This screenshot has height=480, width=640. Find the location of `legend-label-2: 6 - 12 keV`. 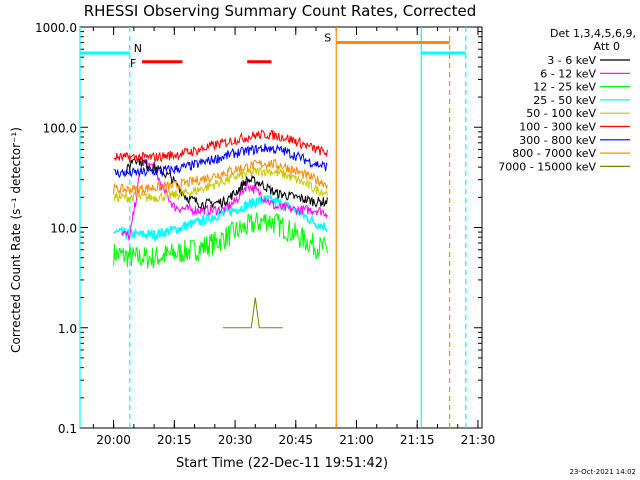

legend-label-2: 6 - 12 keV is located at coordinates (568, 73).